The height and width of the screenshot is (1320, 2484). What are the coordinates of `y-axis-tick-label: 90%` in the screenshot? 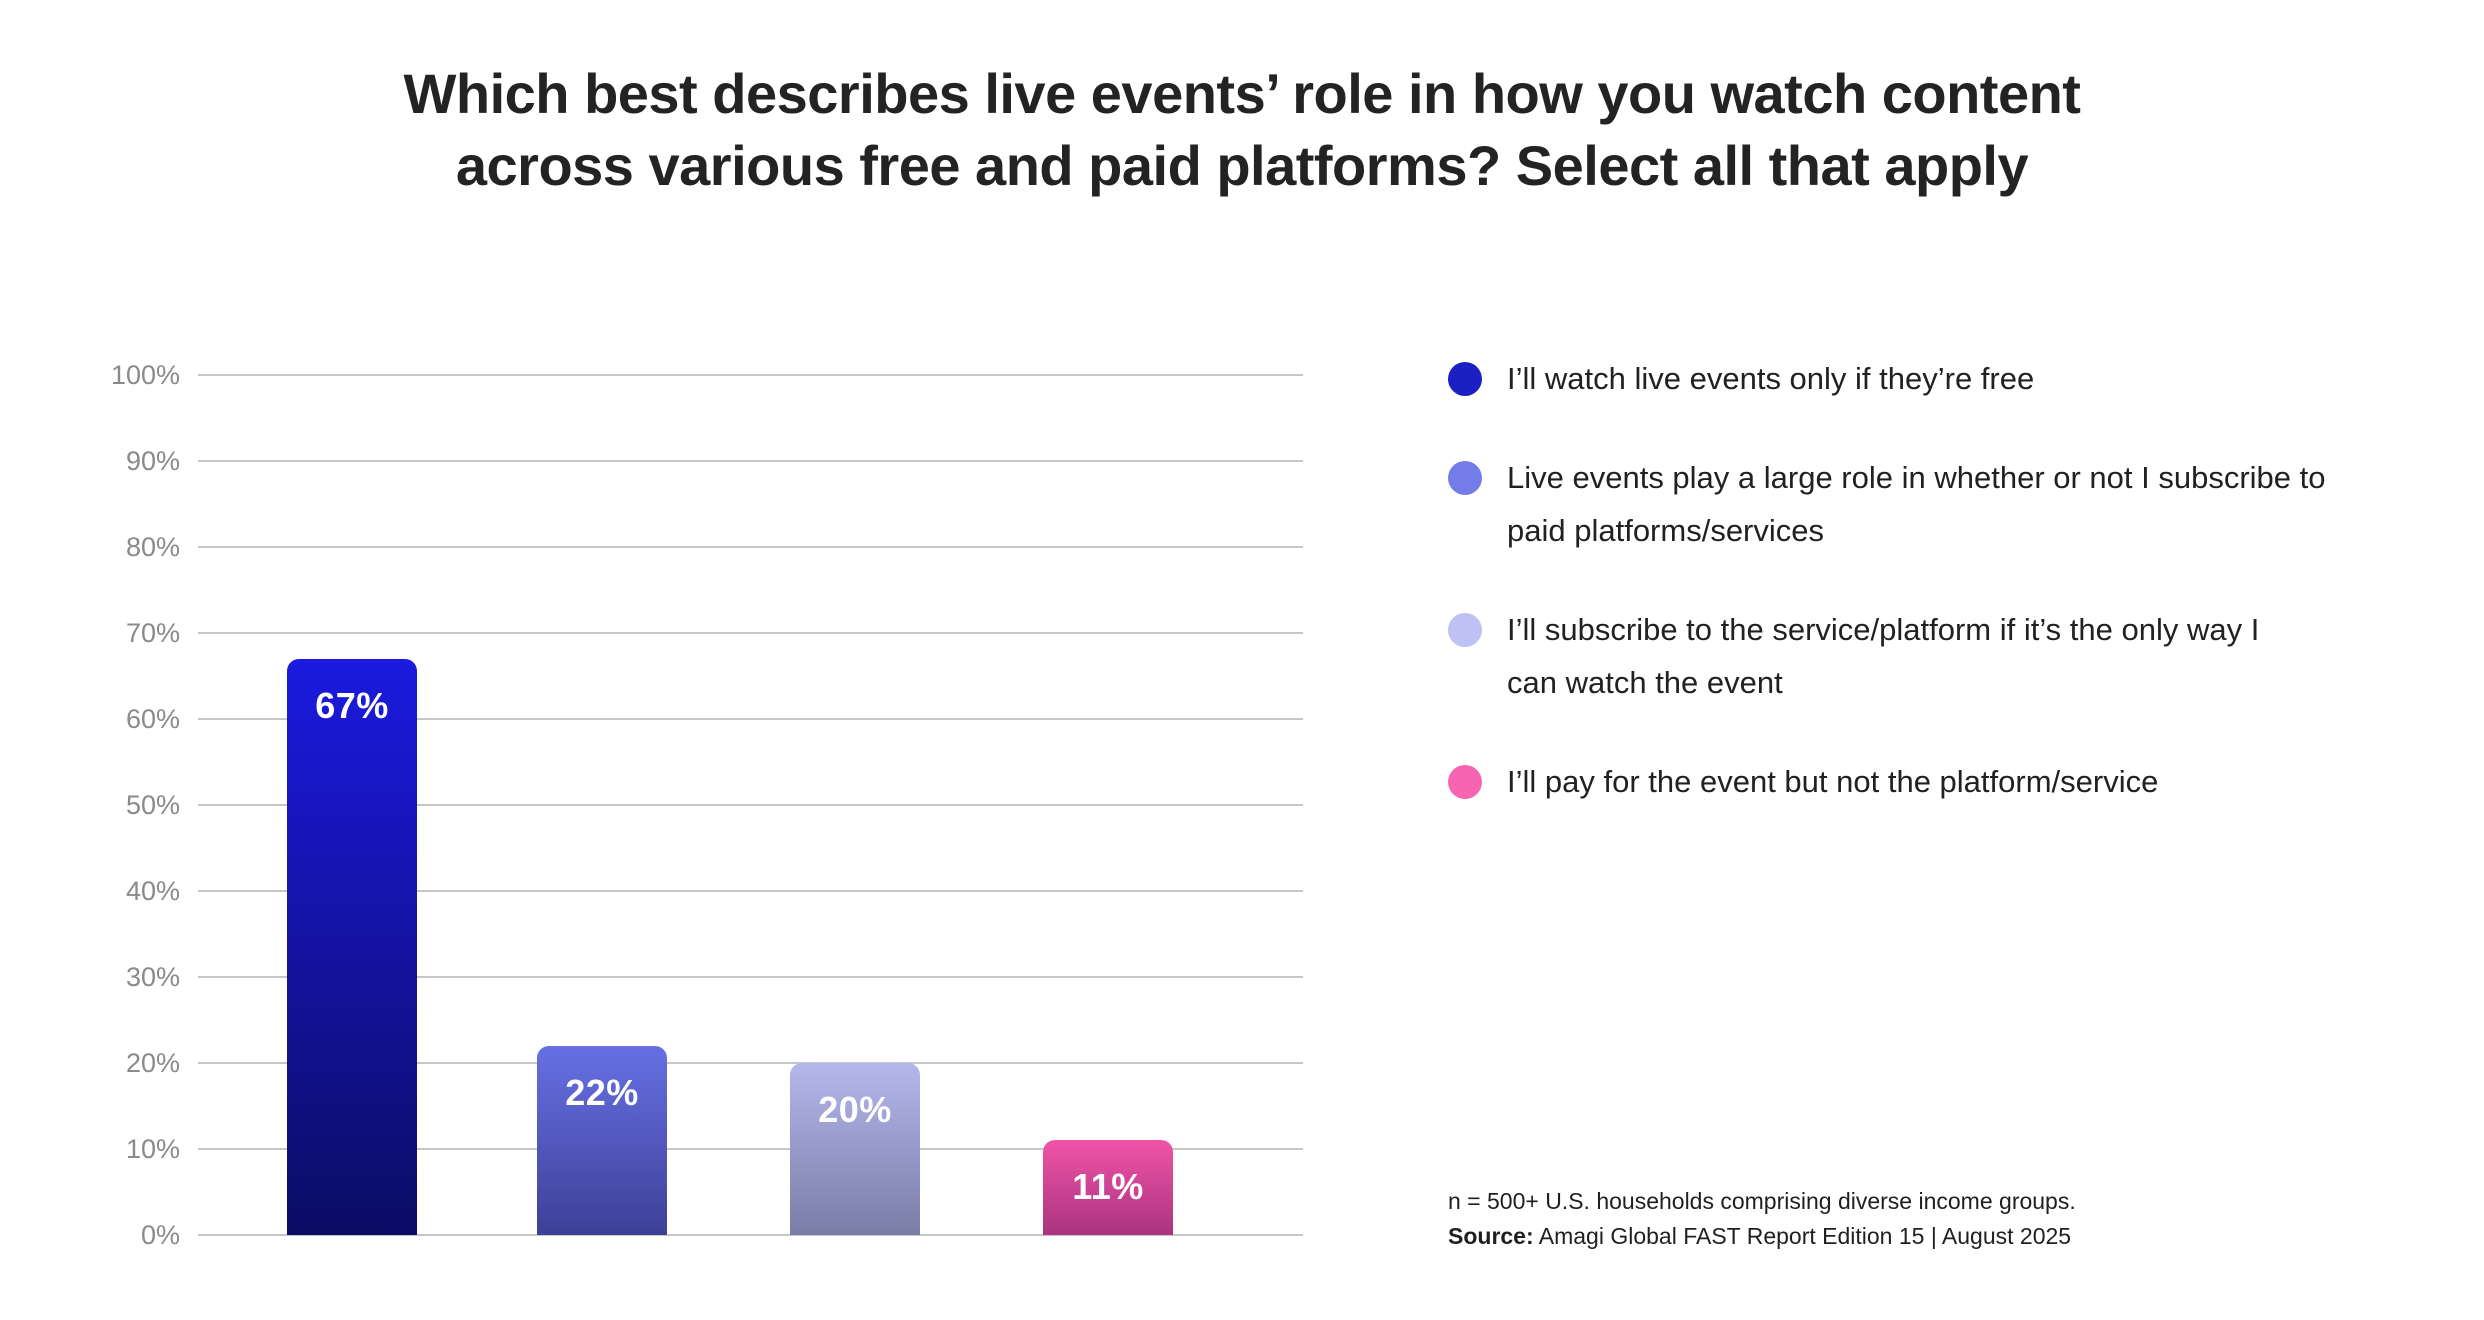 It's located at (152, 461).